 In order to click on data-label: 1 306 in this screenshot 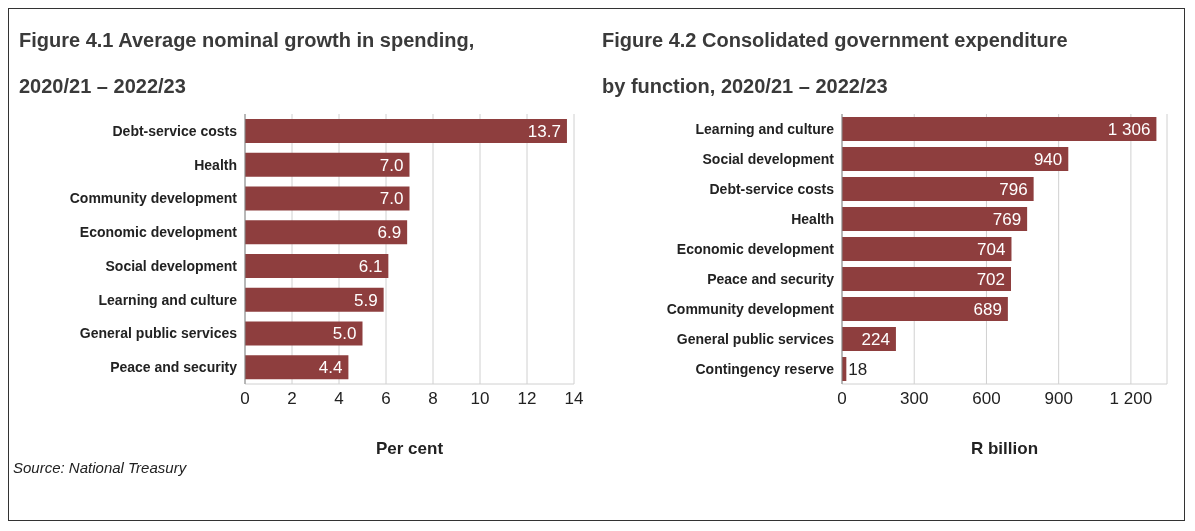, I will do `click(1129, 129)`.